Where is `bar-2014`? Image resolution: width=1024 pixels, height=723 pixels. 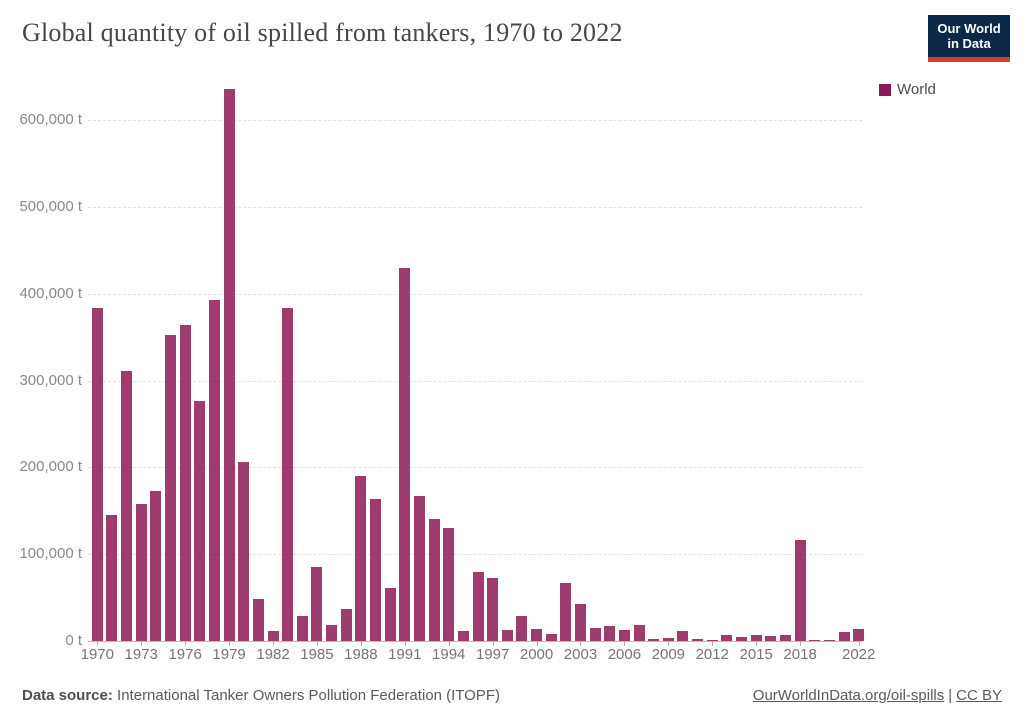 bar-2014 is located at coordinates (742, 638).